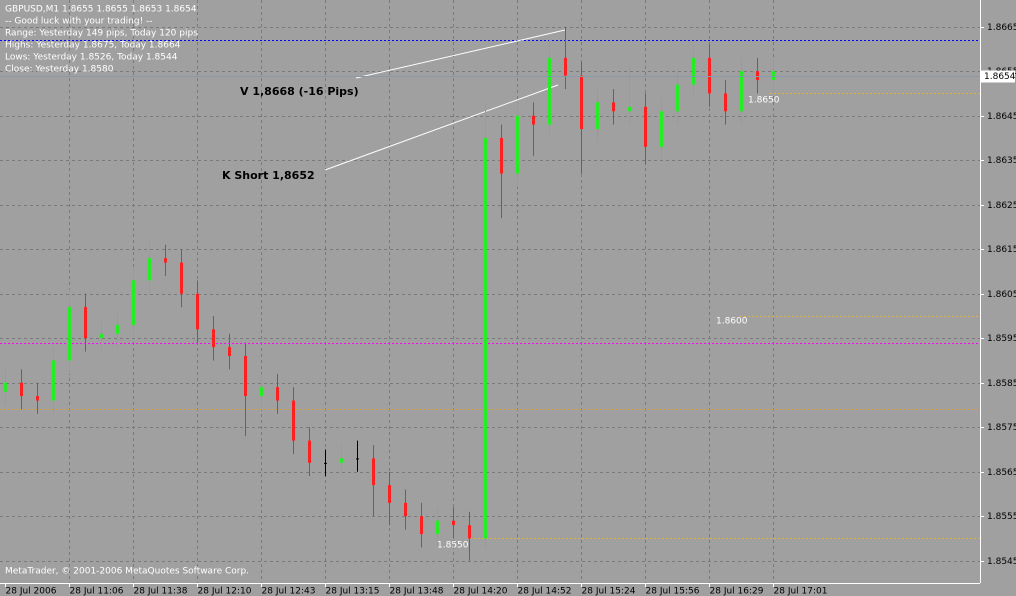  Describe the element at coordinates (1001, 28) in the screenshot. I see `y-tick-label: 1.8665` at that location.